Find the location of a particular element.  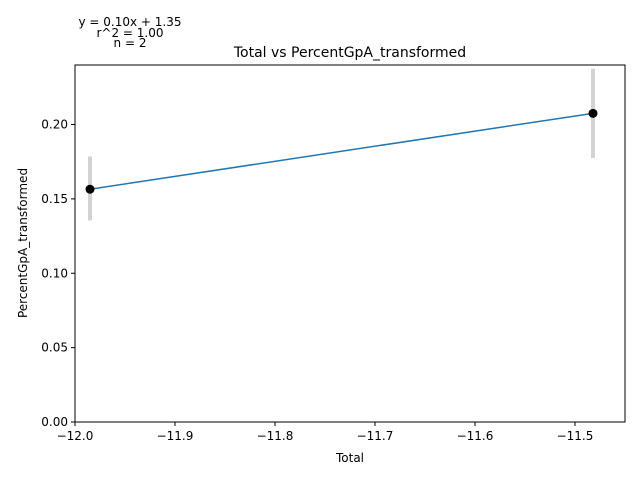

y-tick-label: 0.10 is located at coordinates (54, 273).